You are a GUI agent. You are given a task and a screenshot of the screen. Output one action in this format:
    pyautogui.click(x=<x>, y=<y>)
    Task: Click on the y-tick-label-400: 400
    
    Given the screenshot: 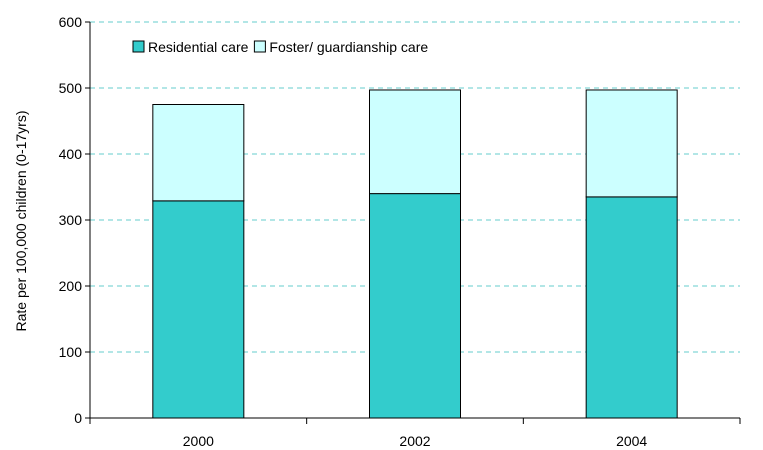 What is the action you would take?
    pyautogui.click(x=71, y=154)
    